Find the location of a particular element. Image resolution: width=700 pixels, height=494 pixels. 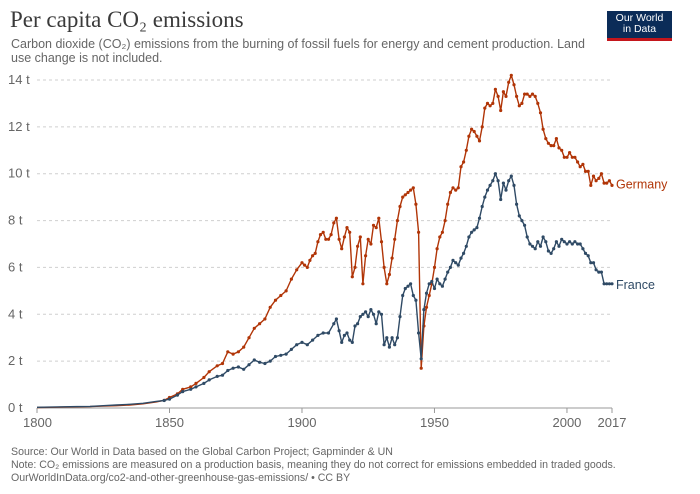

owid-logo: Our World in Data is located at coordinates (639, 26).